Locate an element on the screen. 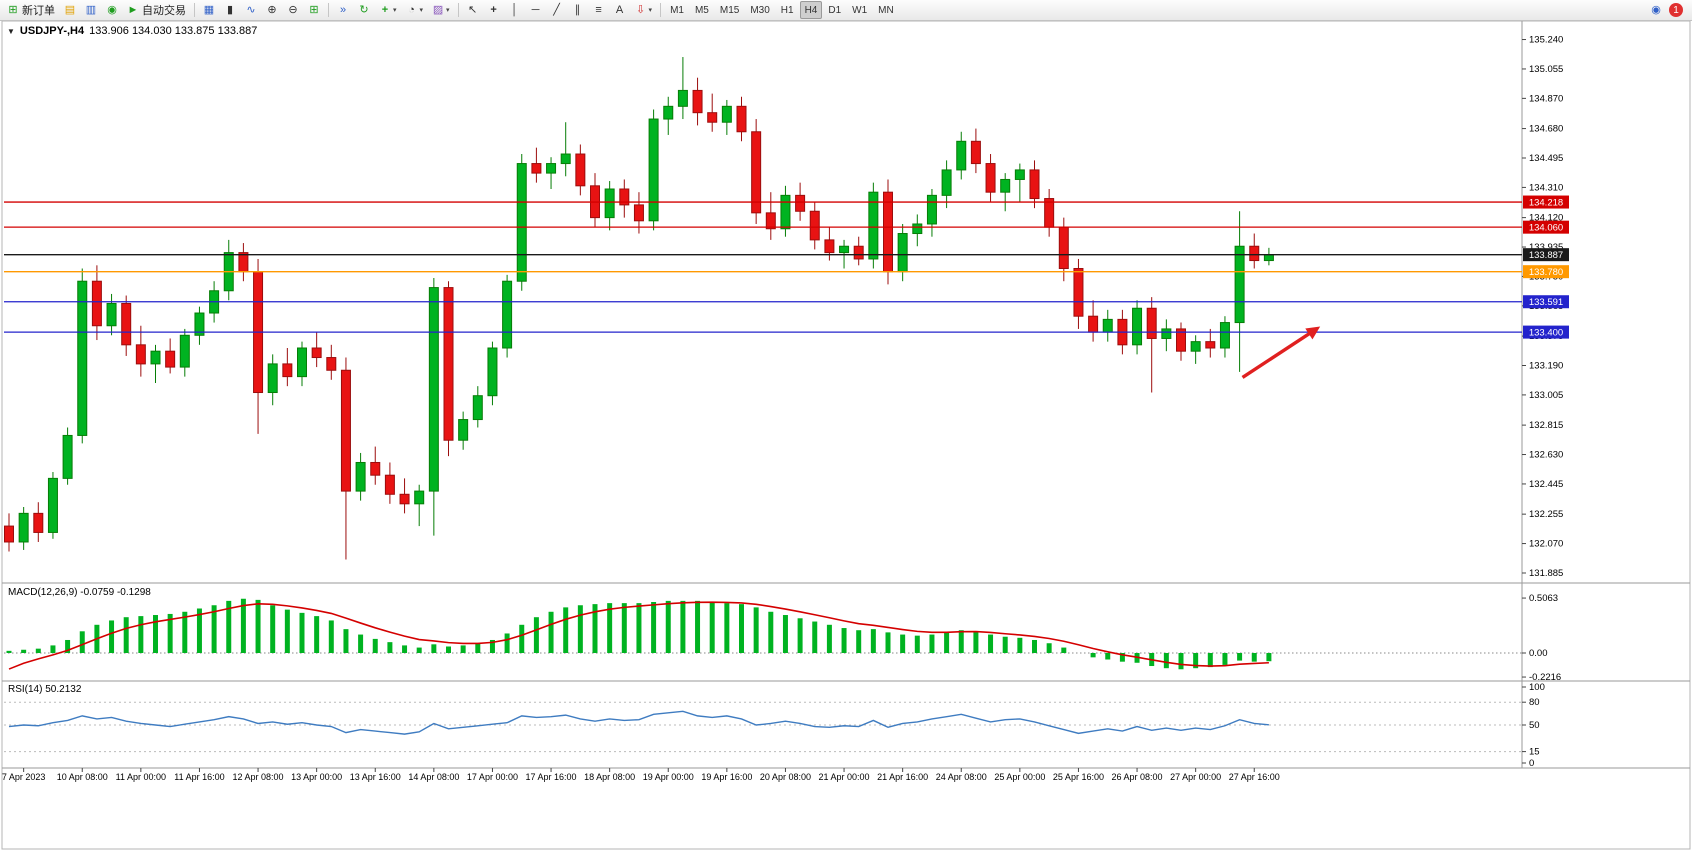 The height and width of the screenshot is (851, 1692). svg-text: 24 Apr 08:00 is located at coordinates (961, 777).